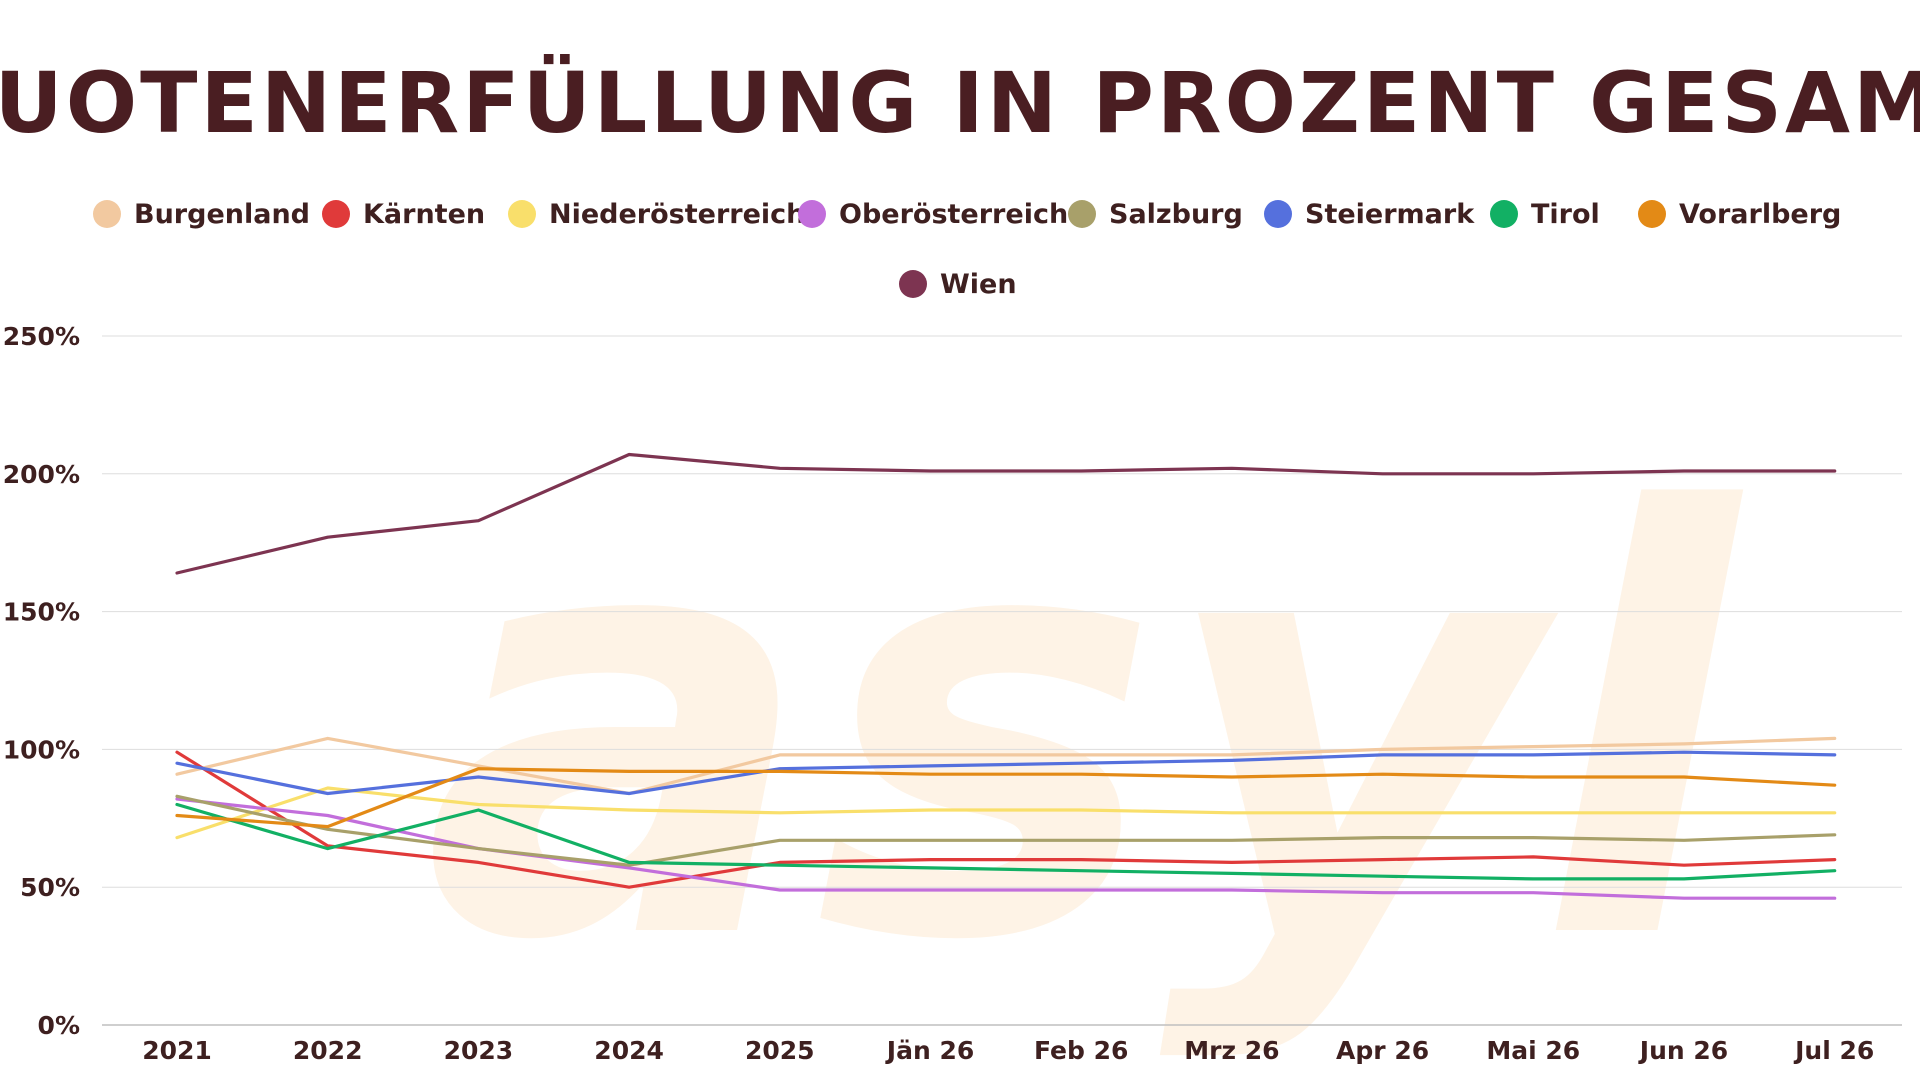 This screenshot has width=1920, height=1080. What do you see at coordinates (222, 214) in the screenshot?
I see `legend-label: Burgenland` at bounding box center [222, 214].